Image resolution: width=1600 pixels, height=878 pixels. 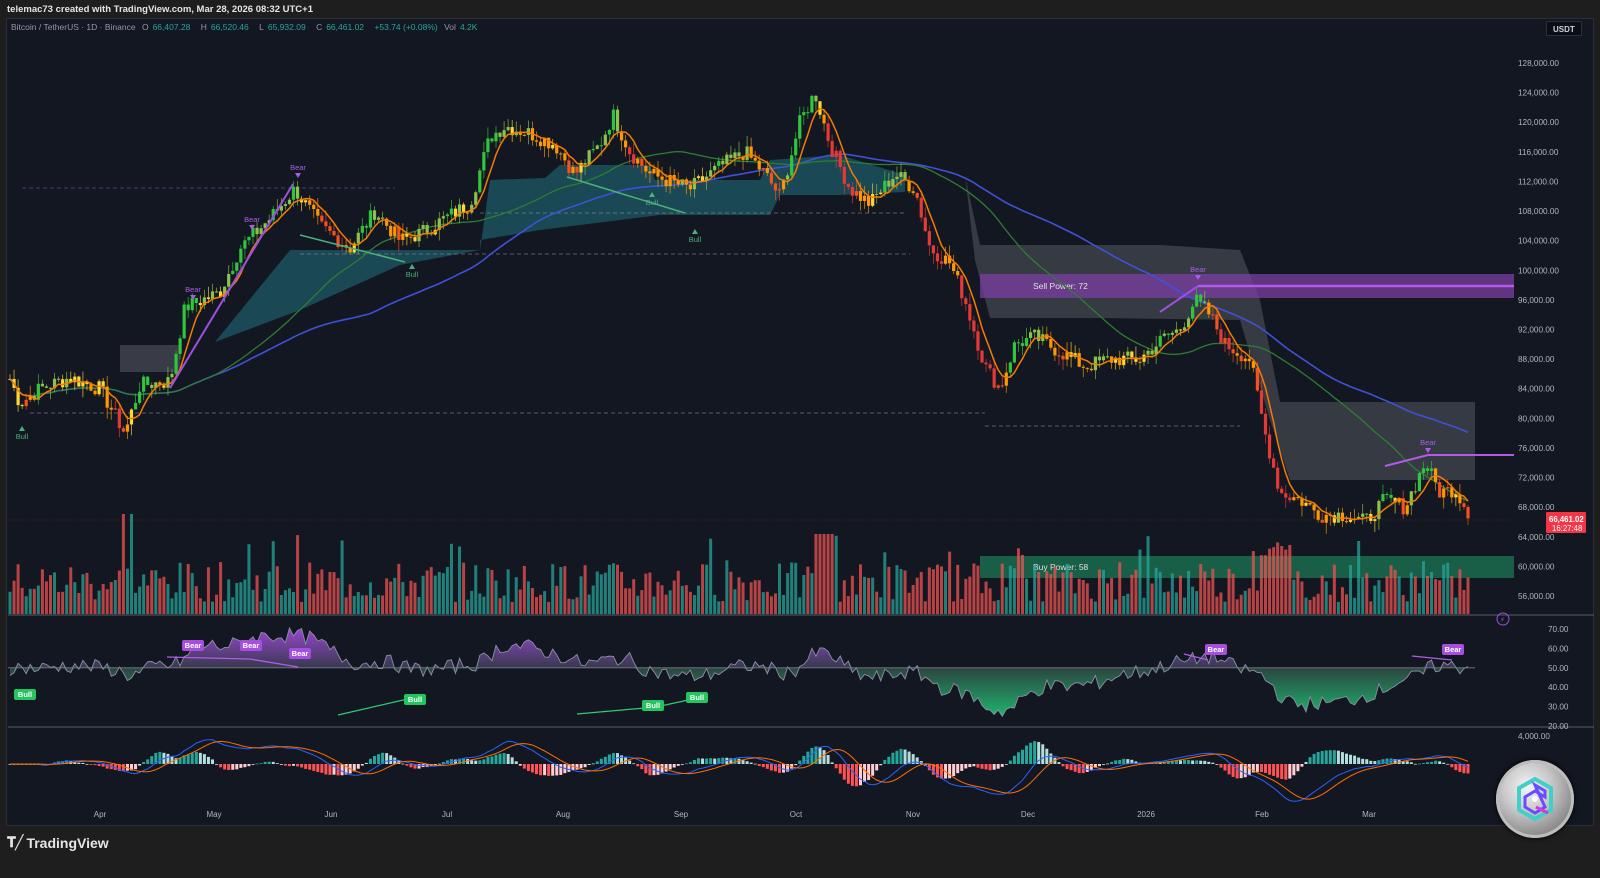 I want to click on price-scale-label: 80,000.00, so click(x=1536, y=418).